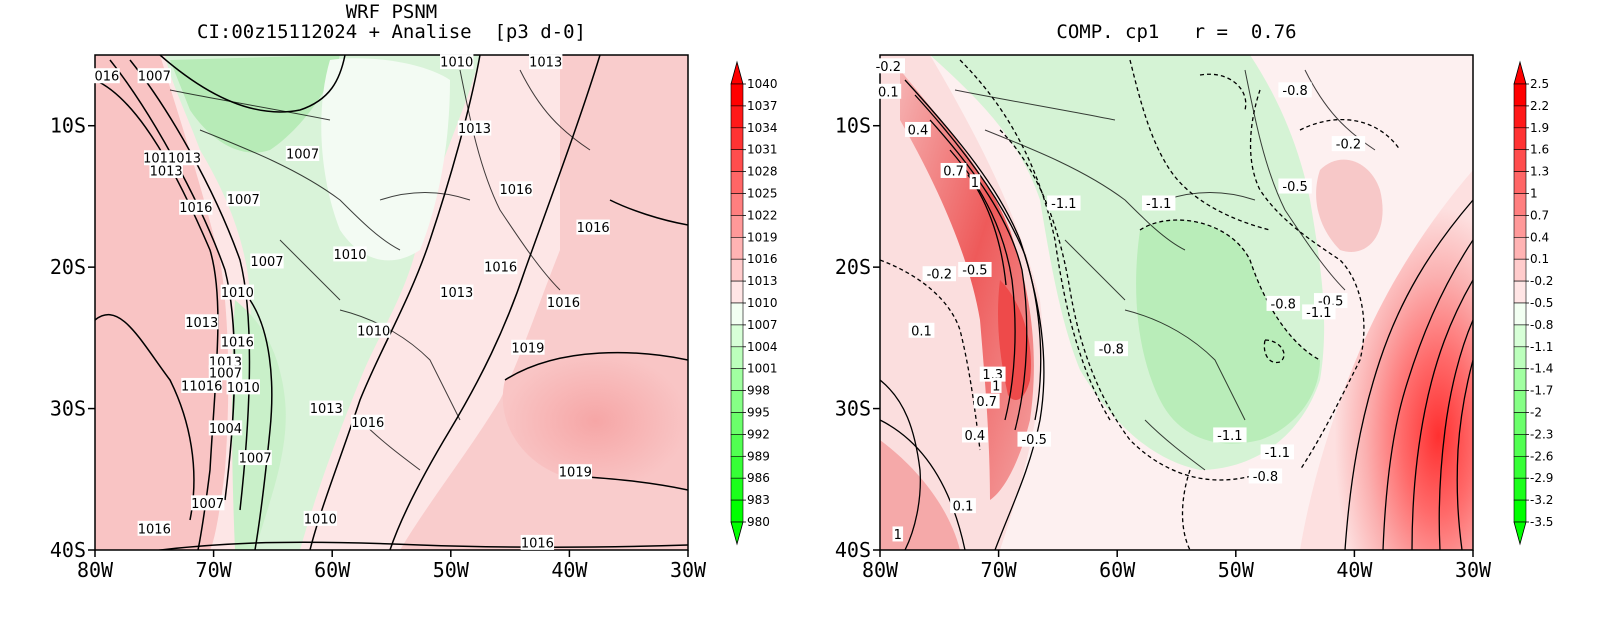  Describe the element at coordinates (201, 386) in the screenshot. I see `contour-label: 11016` at that location.